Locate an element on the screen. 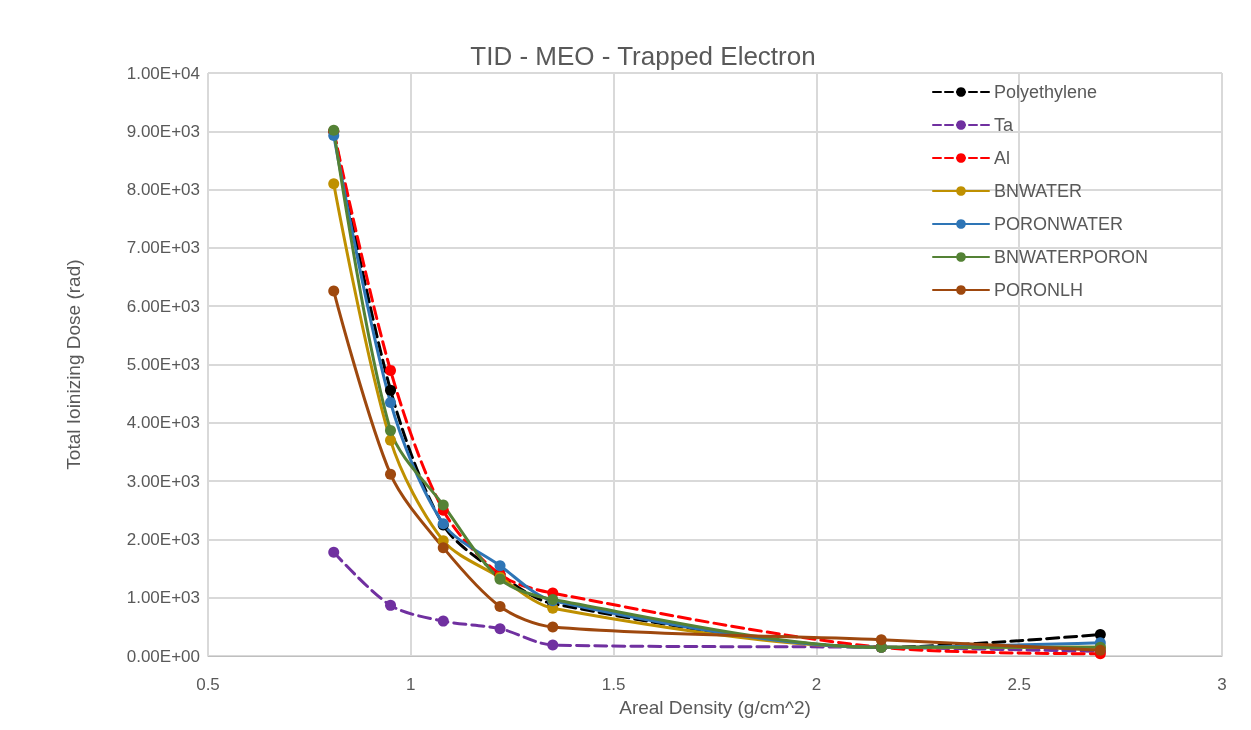 Image resolution: width=1251 pixels, height=730 pixels. y-tick-label: 2.00E+03 is located at coordinates (163, 539).